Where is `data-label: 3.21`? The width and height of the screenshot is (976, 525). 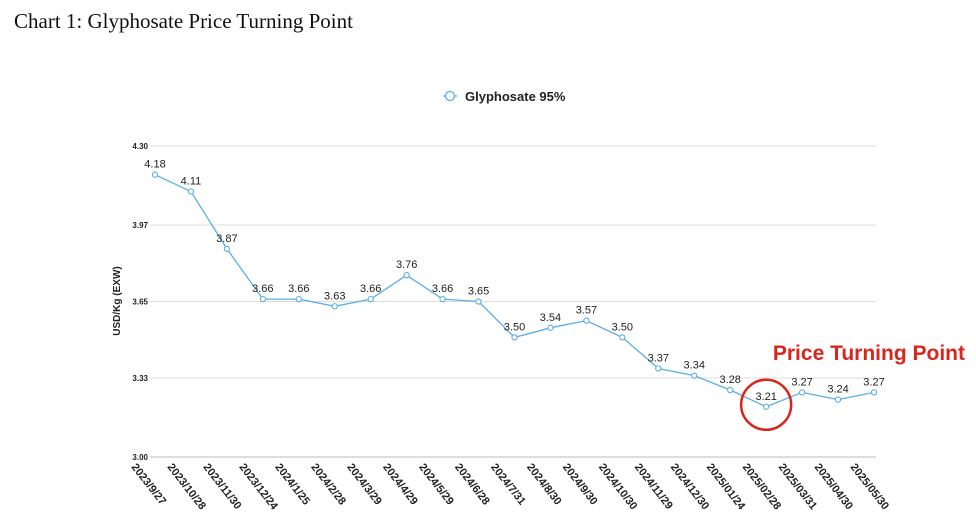 data-label: 3.21 is located at coordinates (765, 397).